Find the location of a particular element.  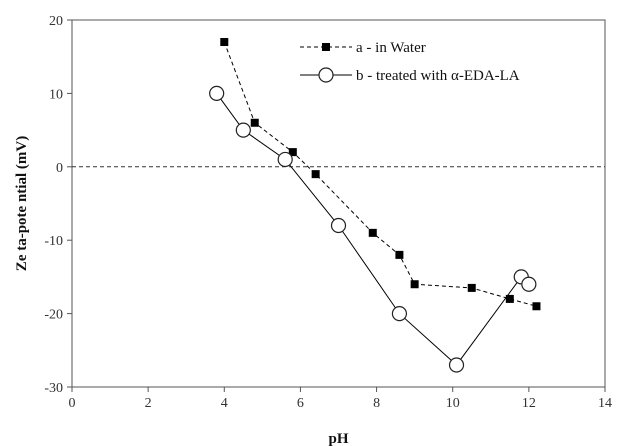

x-tick-label: 6 is located at coordinates (300, 403).